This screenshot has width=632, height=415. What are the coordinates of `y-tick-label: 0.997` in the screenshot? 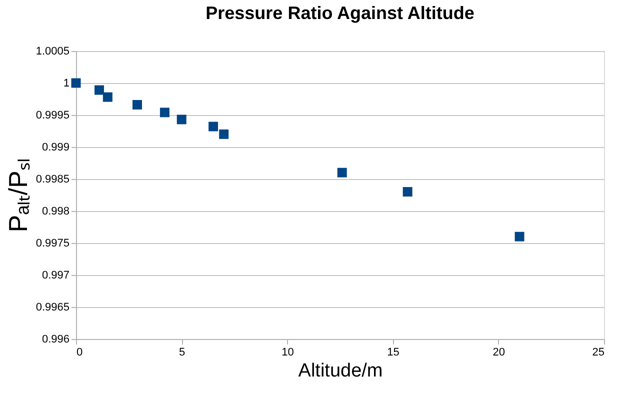 It's located at (56, 276).